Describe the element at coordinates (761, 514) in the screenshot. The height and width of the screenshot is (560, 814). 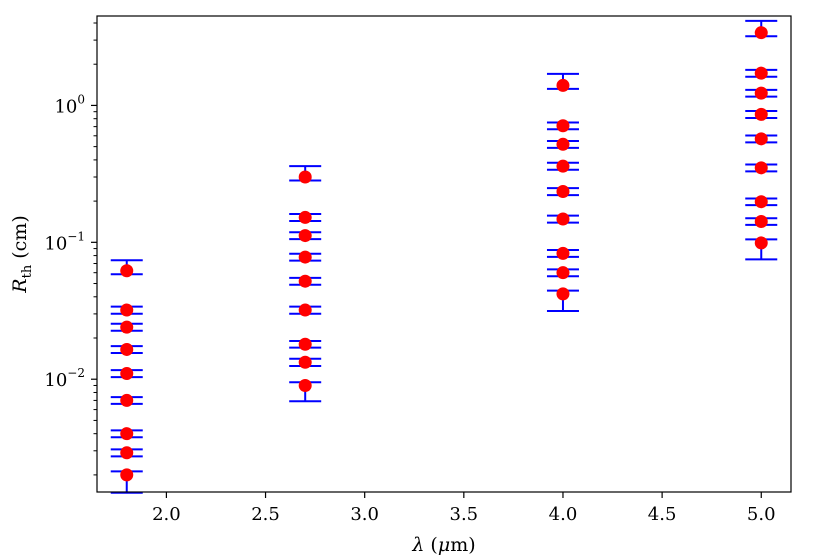
I see `x-tick-label: 5.0` at that location.